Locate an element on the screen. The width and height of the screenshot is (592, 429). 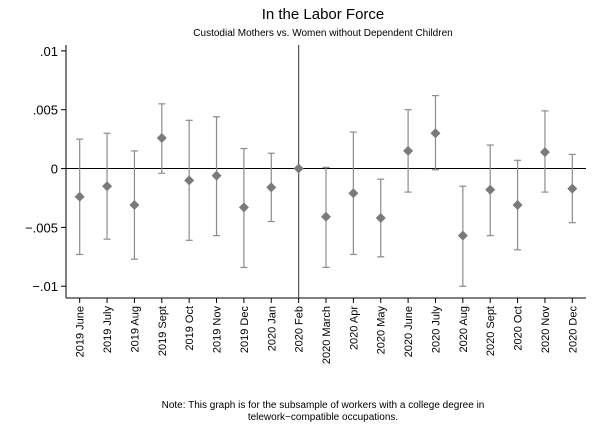
y-tick-label: 0 is located at coordinates (54, 169).